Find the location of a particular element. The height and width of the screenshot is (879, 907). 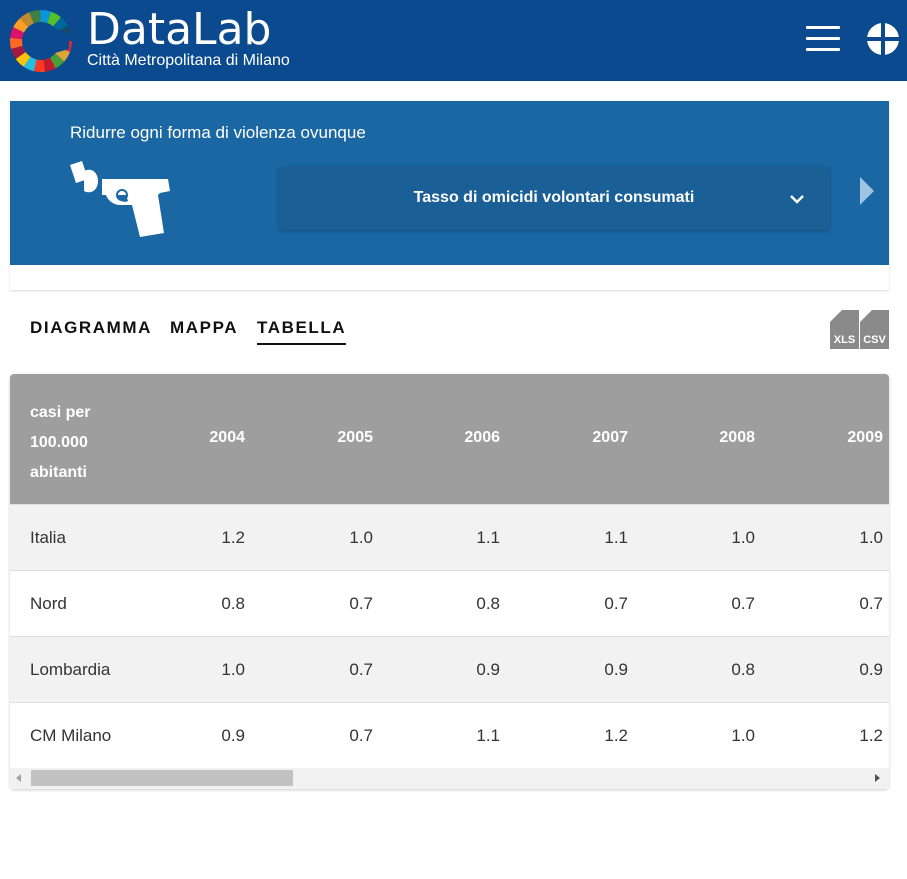

download-csv-label: CSV is located at coordinates (874, 340).